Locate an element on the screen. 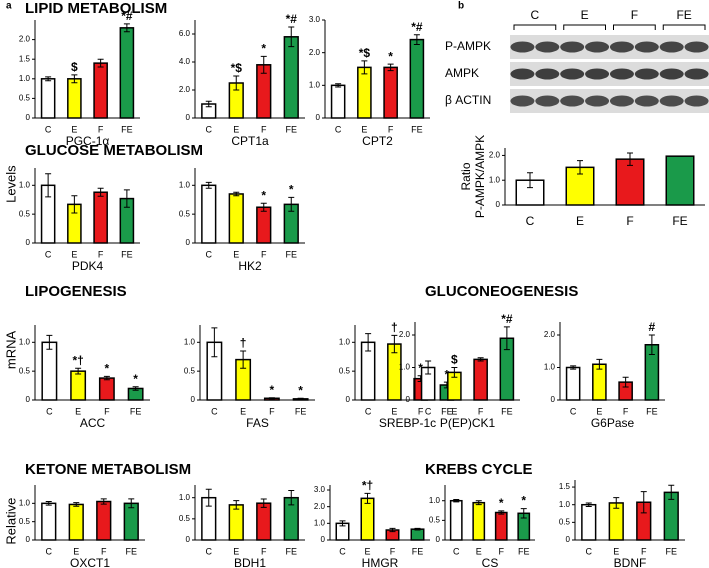  significance-label: *# is located at coordinates (507, 319).